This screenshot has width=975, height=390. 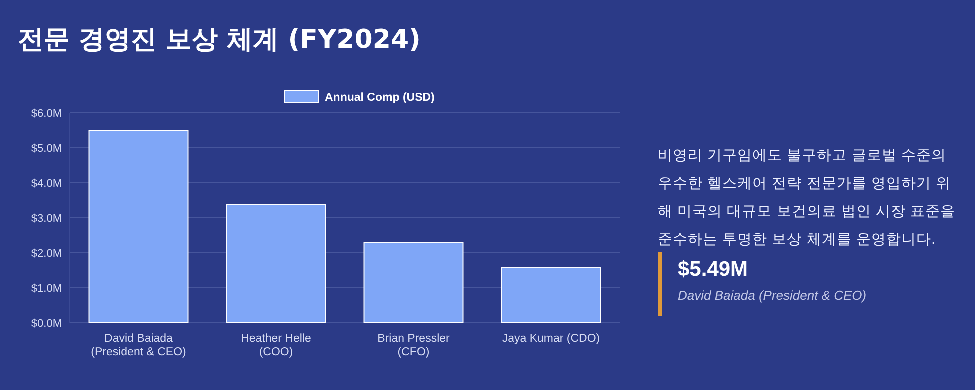 I want to click on chart-title: 전문 경영진 보상 체계 (FY2024), so click(x=219, y=40).